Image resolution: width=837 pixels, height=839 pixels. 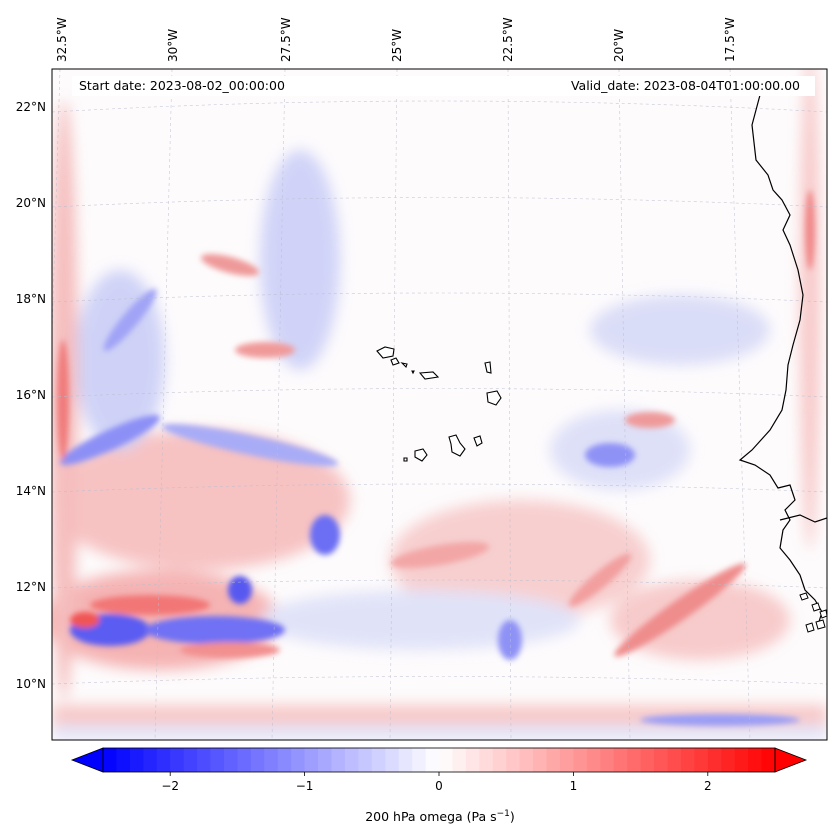 I want to click on lon-label: 30°W, so click(x=173, y=45).